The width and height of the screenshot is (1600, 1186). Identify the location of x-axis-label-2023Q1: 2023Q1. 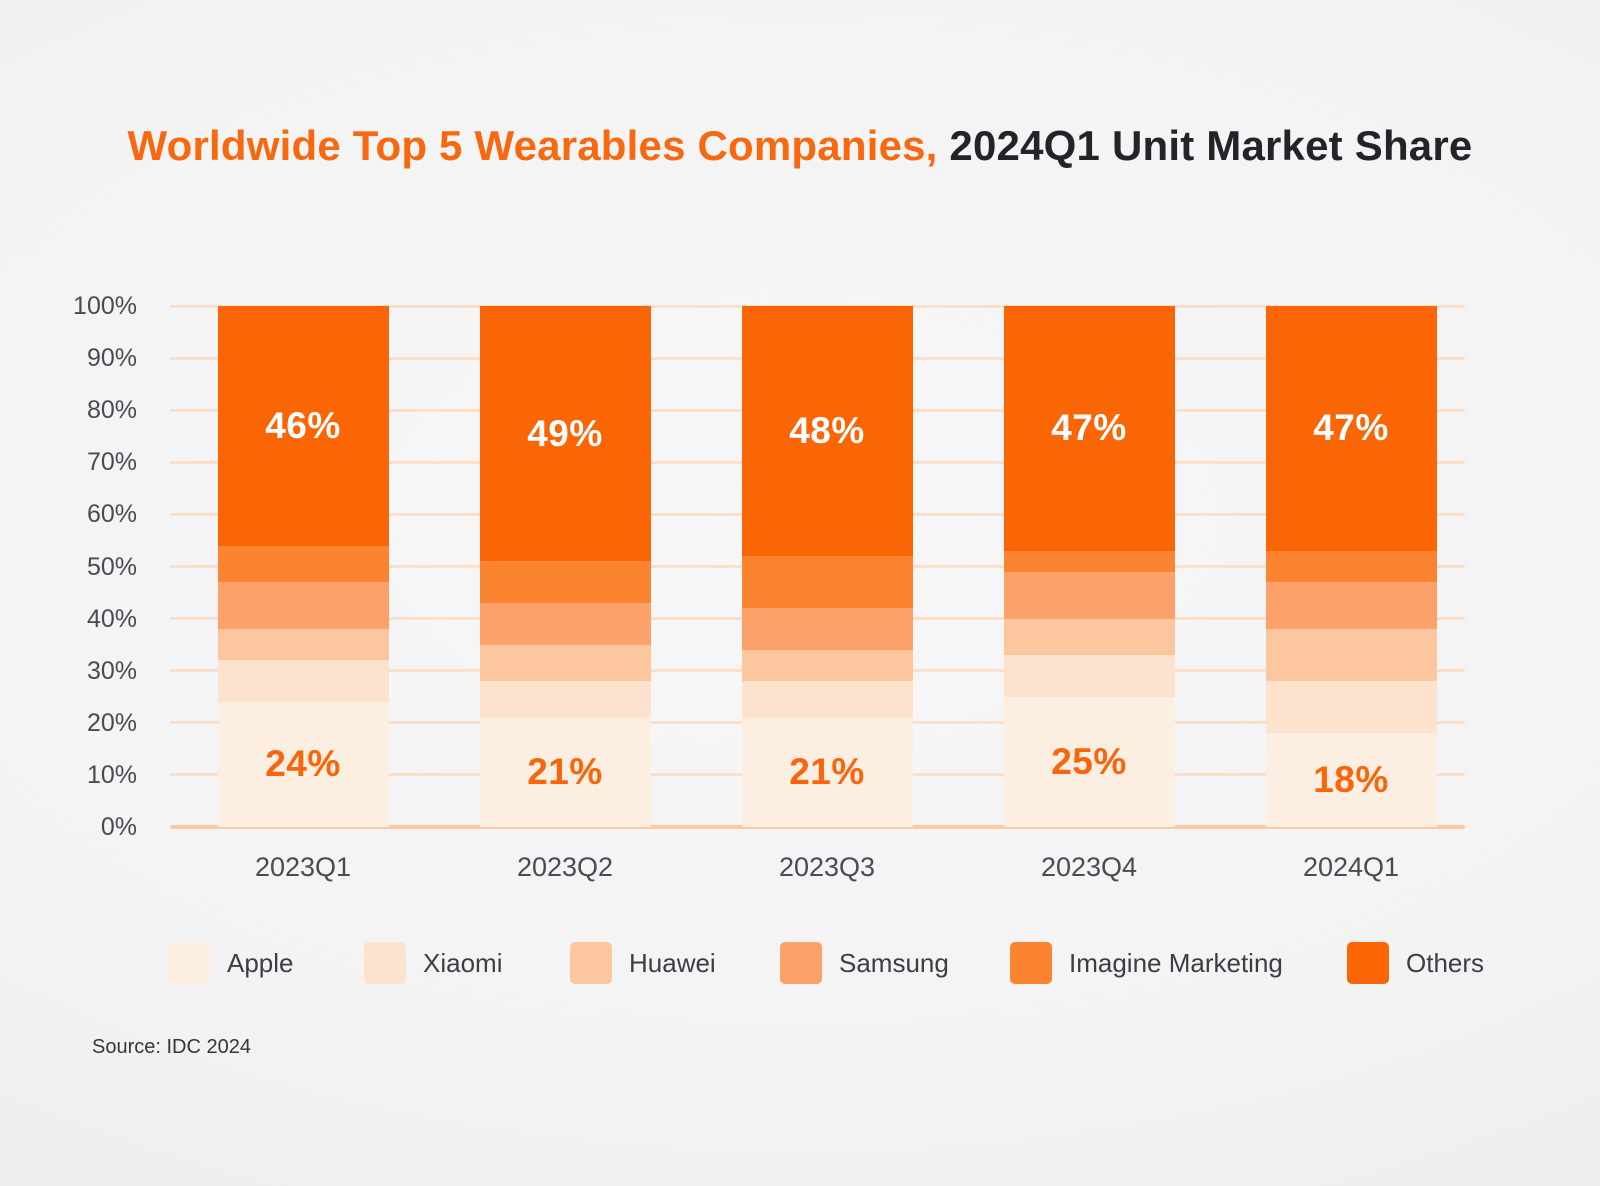
(303, 867).